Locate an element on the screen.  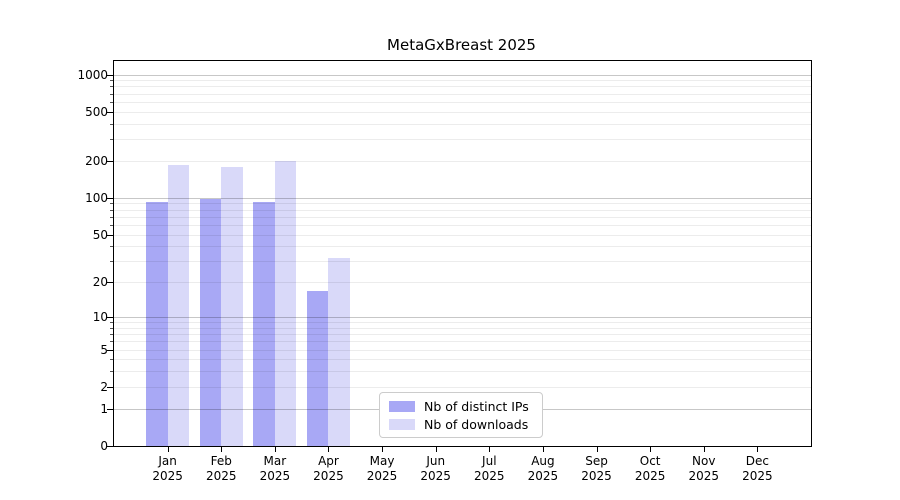
legend-item-distinct-ips: Nb of distinct IPs is located at coordinates (461, 406).